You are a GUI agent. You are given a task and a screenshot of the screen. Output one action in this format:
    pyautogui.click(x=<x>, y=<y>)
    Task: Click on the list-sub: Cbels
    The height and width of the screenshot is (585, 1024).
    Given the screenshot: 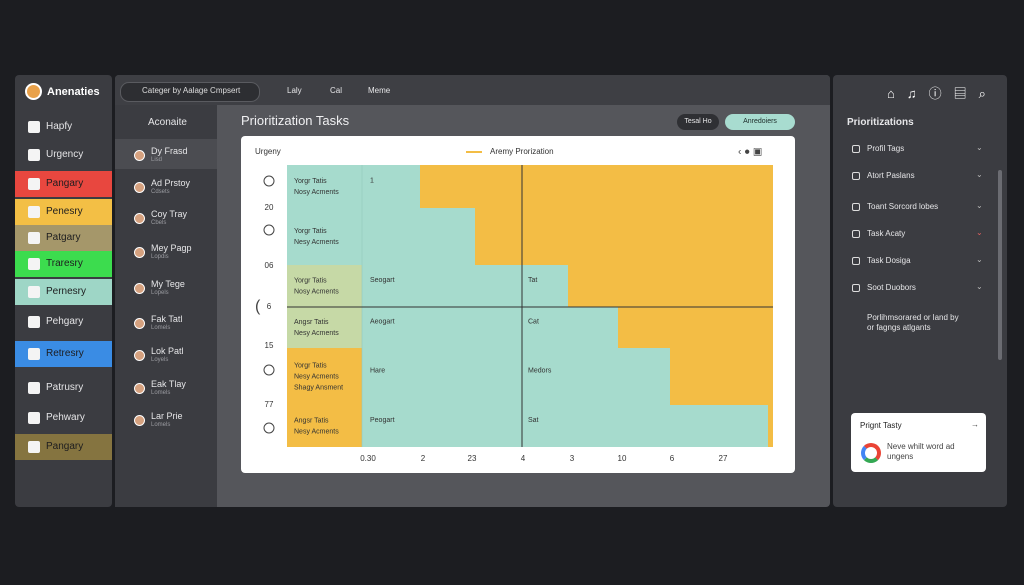 What is the action you would take?
    pyautogui.click(x=159, y=223)
    